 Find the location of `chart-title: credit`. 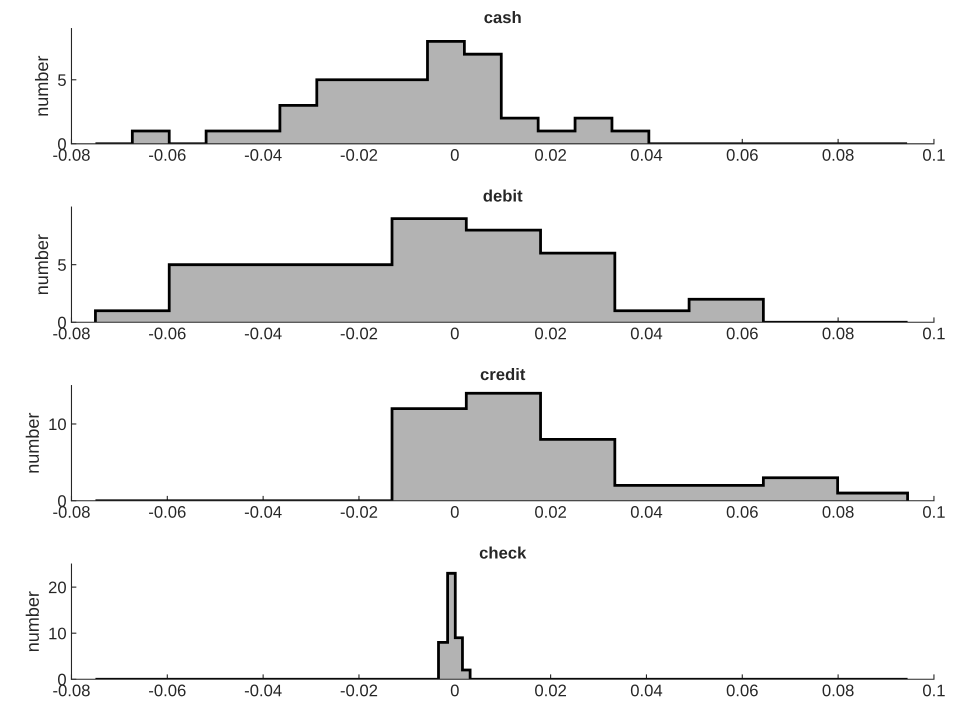

chart-title: credit is located at coordinates (503, 374).